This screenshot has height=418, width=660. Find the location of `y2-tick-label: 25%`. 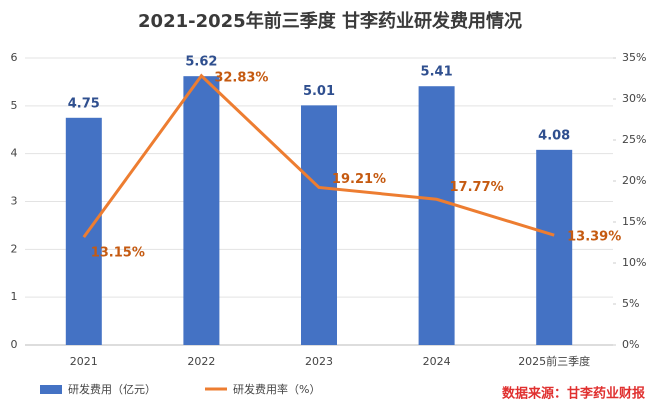

y2-tick-label: 25% is located at coordinates (634, 139).